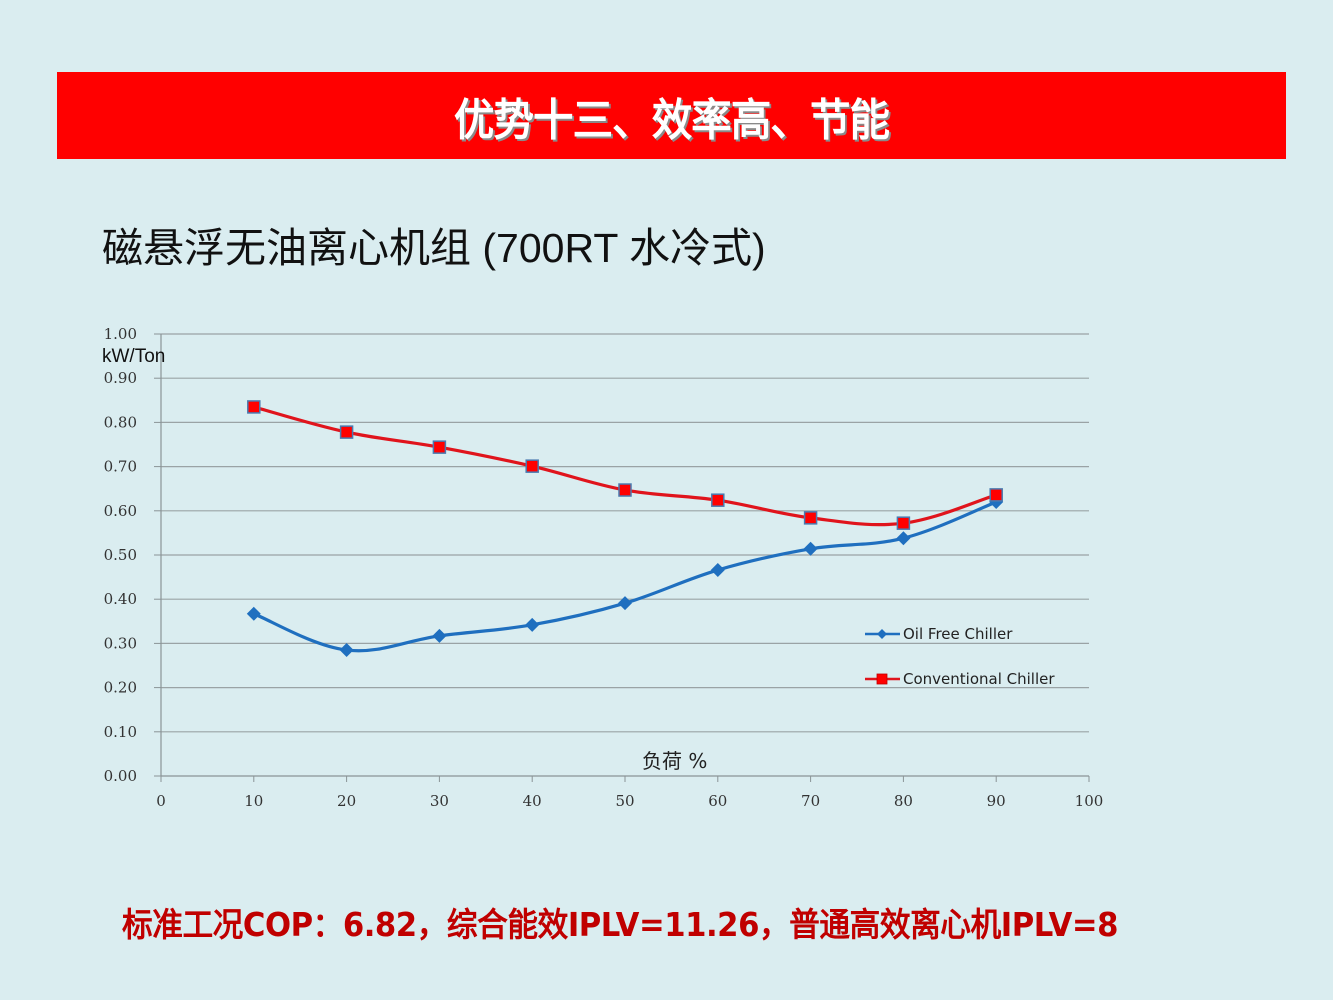 The width and height of the screenshot is (1333, 1000). I want to click on legend-label: Conventional Chiller, so click(979, 679).